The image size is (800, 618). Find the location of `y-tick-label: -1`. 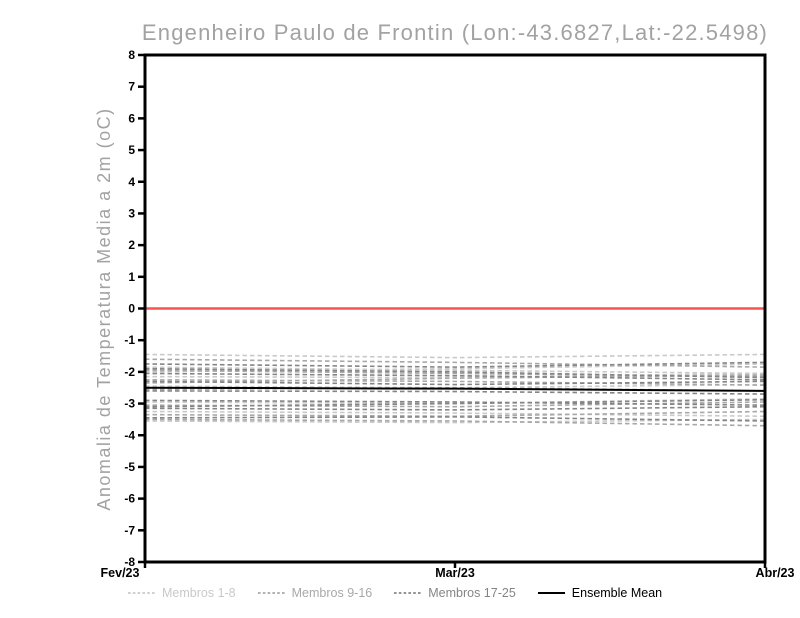

y-tick-label: -1 is located at coordinates (129, 340).